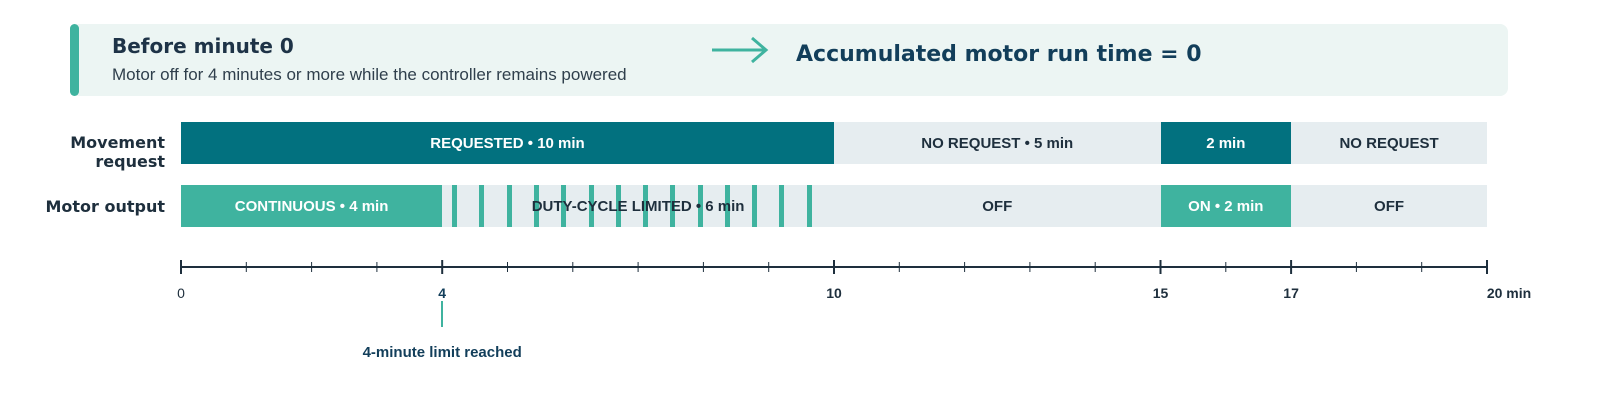 The image size is (1600, 400). I want to click on segment-label: NO REQUEST • 5 min, so click(997, 143).